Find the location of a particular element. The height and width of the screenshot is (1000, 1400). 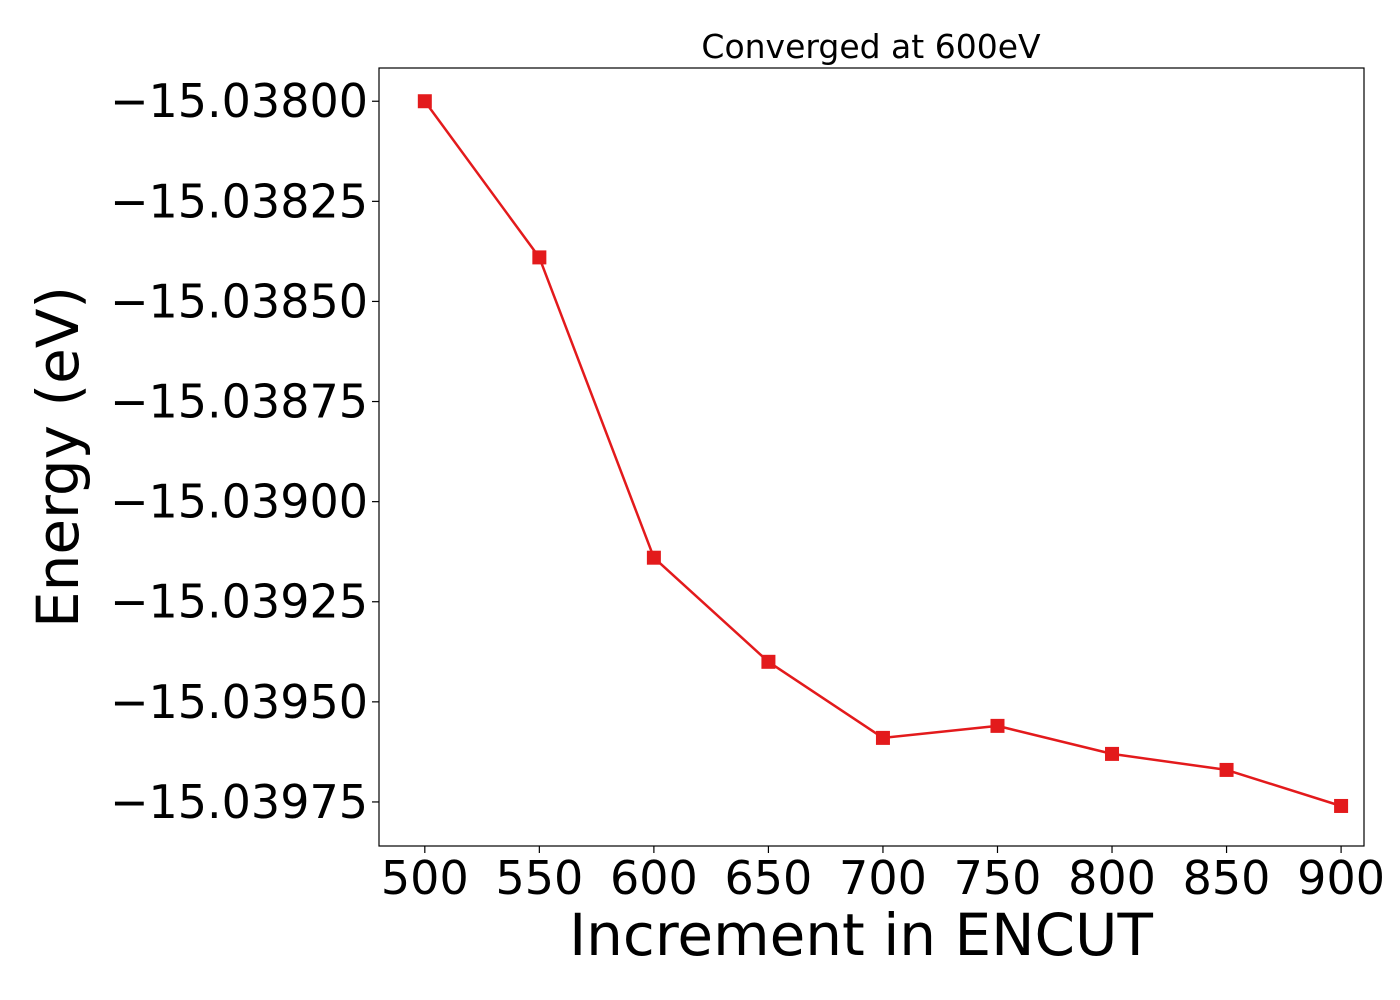

y-tick-label: −15.03800 is located at coordinates (239, 101).